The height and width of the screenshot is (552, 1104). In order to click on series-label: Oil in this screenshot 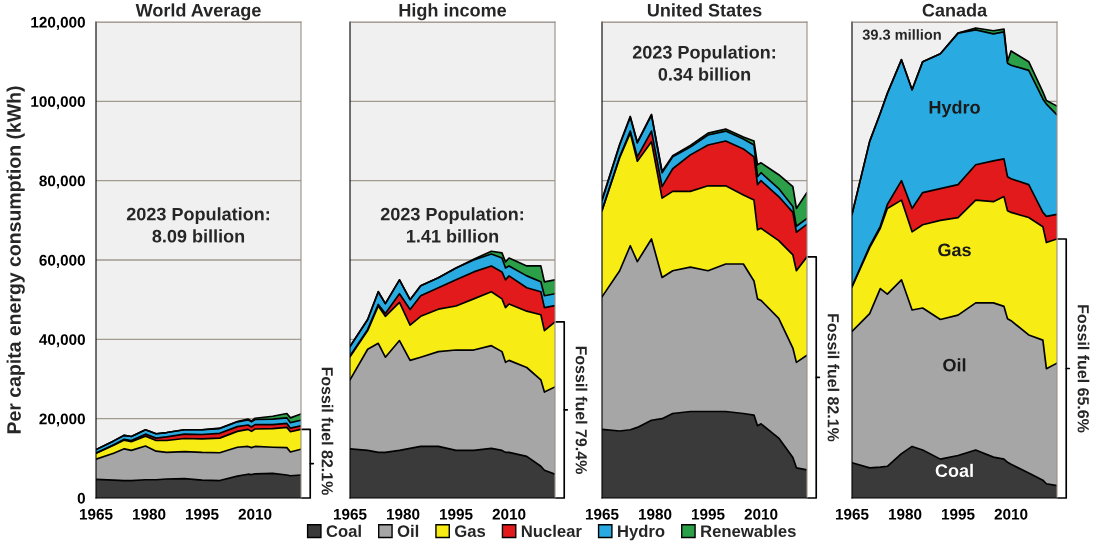, I will do `click(954, 365)`.